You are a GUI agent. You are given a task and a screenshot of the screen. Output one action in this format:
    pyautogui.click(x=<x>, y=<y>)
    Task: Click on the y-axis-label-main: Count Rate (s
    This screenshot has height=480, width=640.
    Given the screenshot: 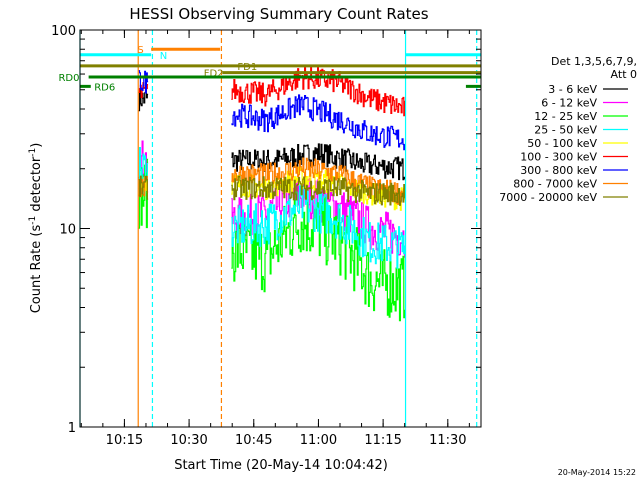 What is the action you would take?
    pyautogui.click(x=36, y=269)
    